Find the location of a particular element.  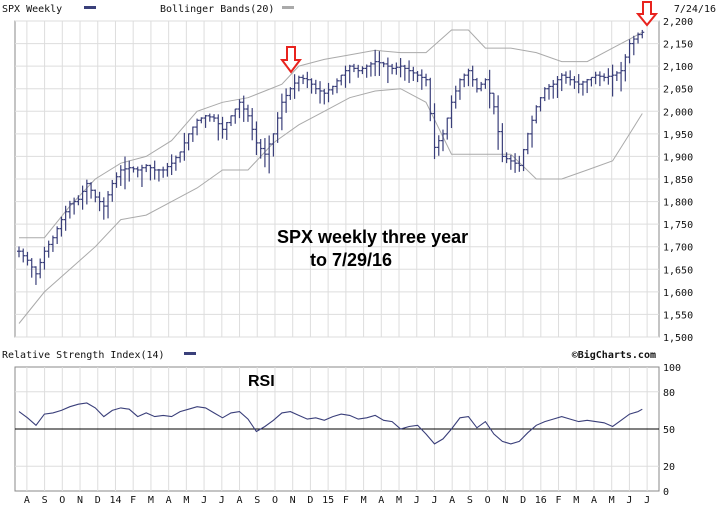

rsi-tick-label: 20 is located at coordinates (669, 467).